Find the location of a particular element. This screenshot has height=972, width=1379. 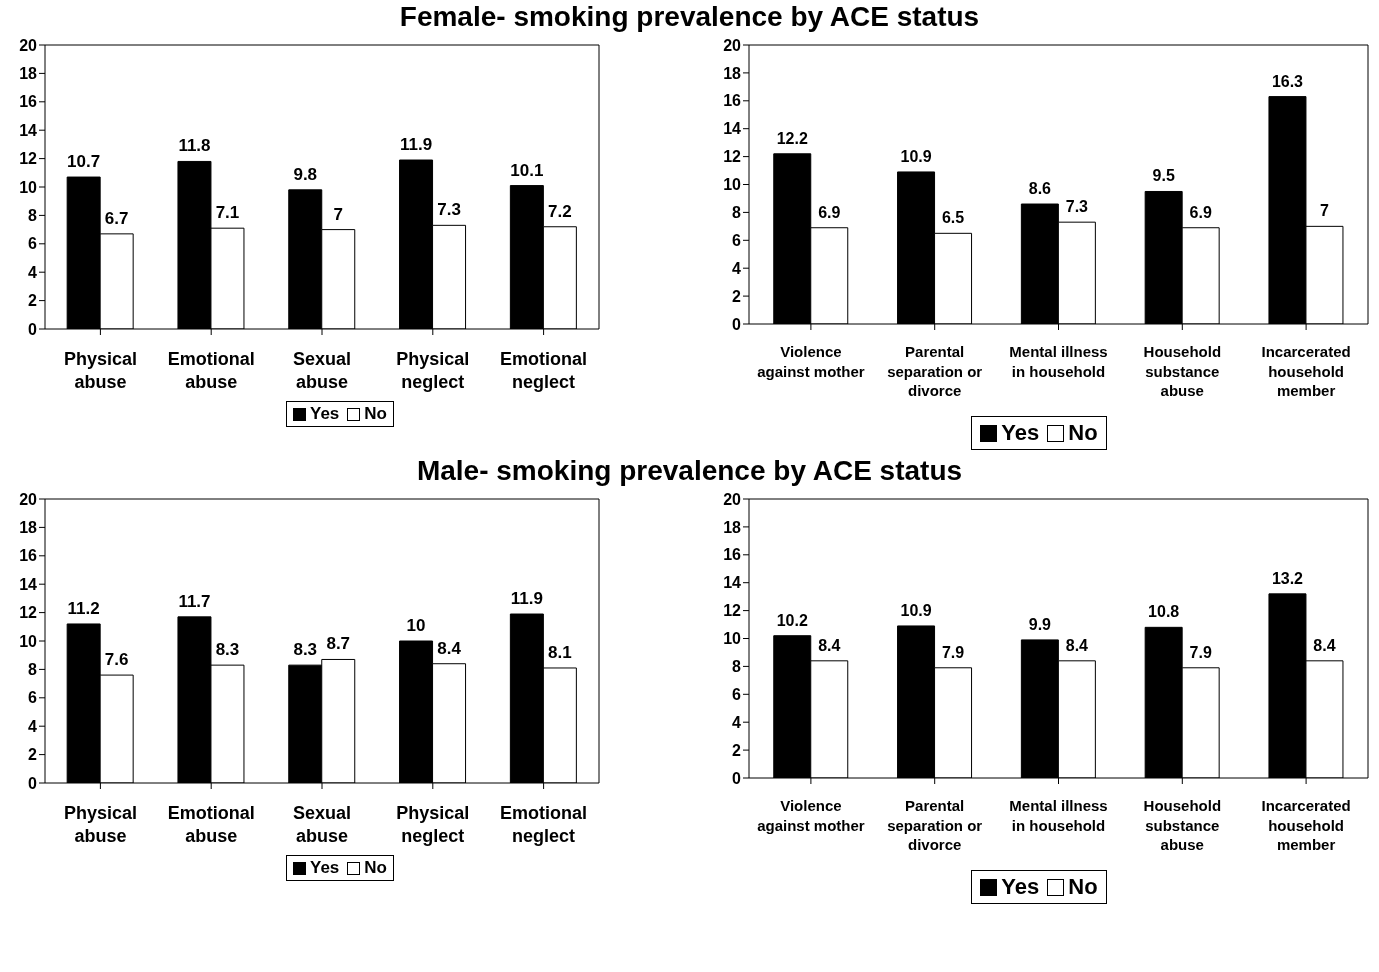

data-label: 11.2 is located at coordinates (83, 608).